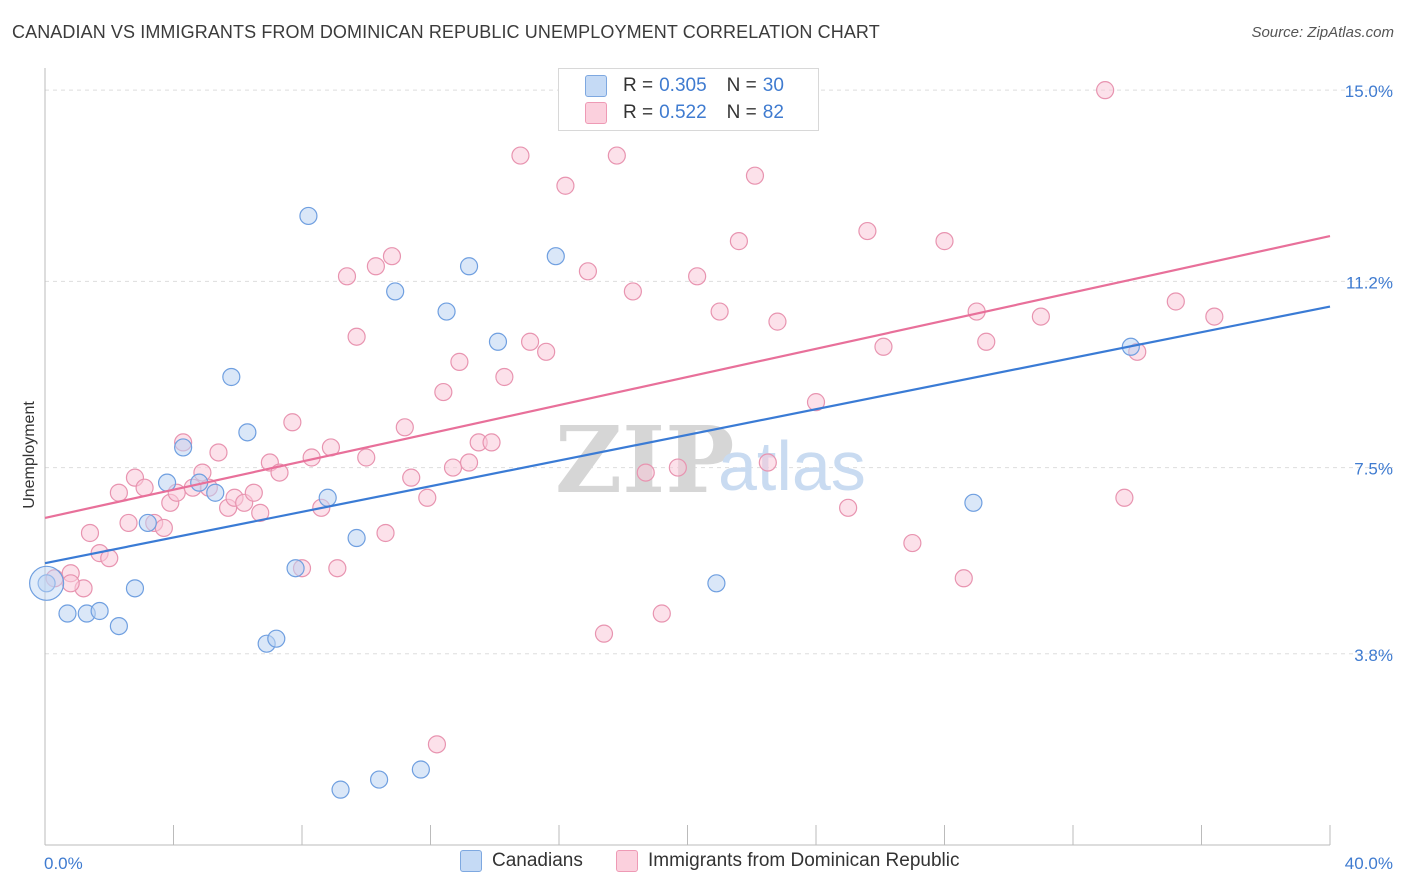  I want to click on watermark-zip: ZIP, so click(644, 460).